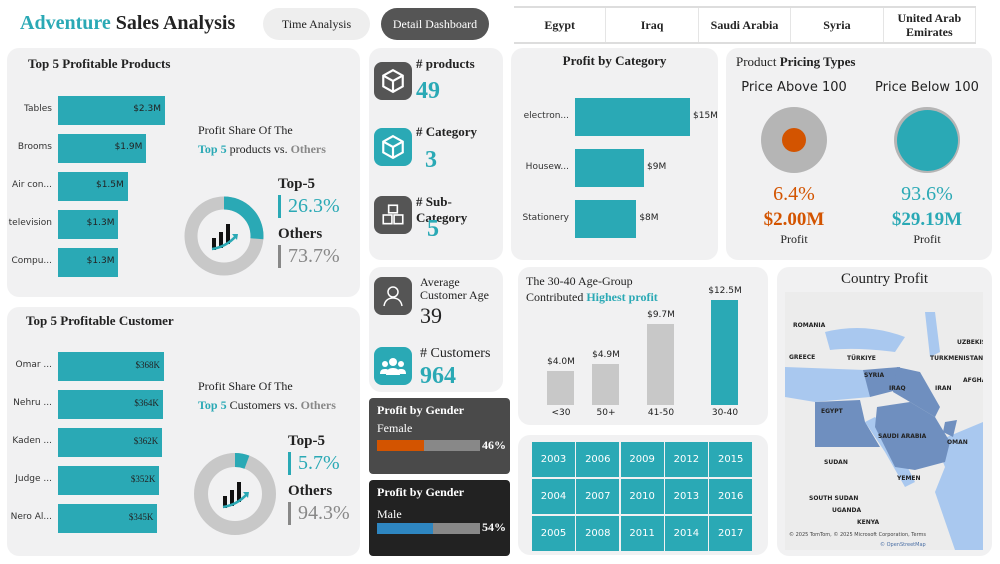  What do you see at coordinates (642, 533) in the screenshot?
I see `year-button: 2011` at bounding box center [642, 533].